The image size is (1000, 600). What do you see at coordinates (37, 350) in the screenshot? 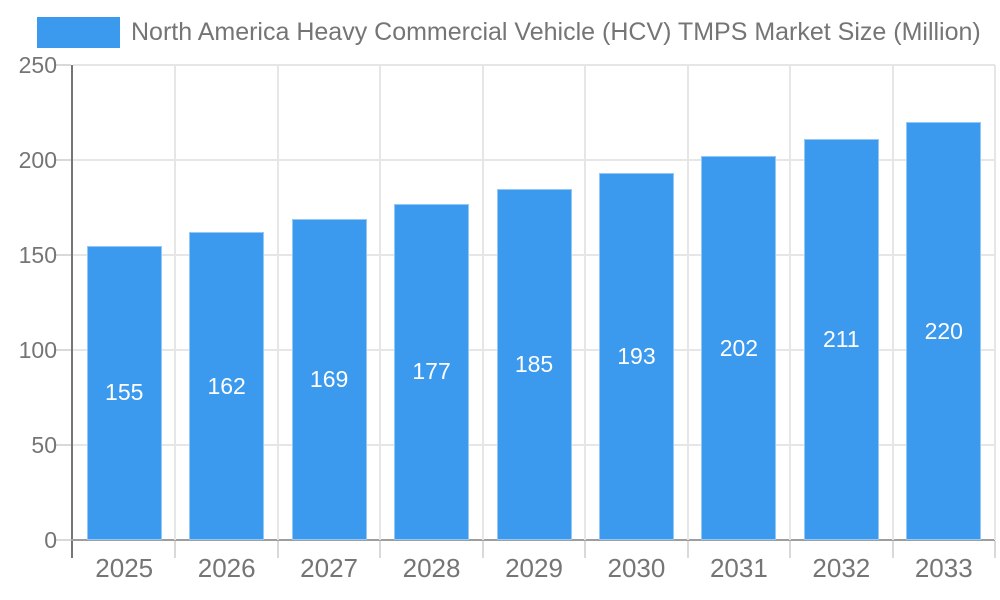
I see `y-tick-label: 100` at bounding box center [37, 350].